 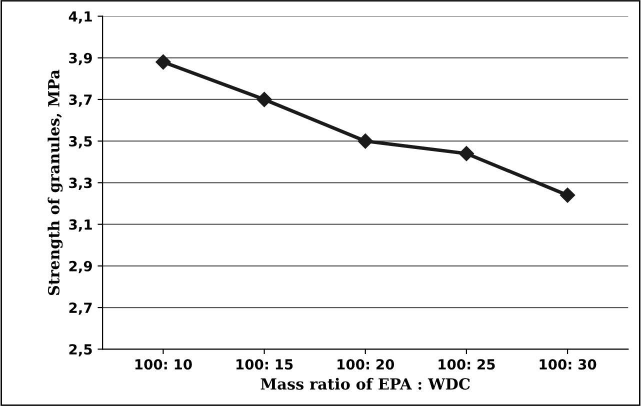 I want to click on x-tick-label: 100: 20, so click(x=366, y=364).